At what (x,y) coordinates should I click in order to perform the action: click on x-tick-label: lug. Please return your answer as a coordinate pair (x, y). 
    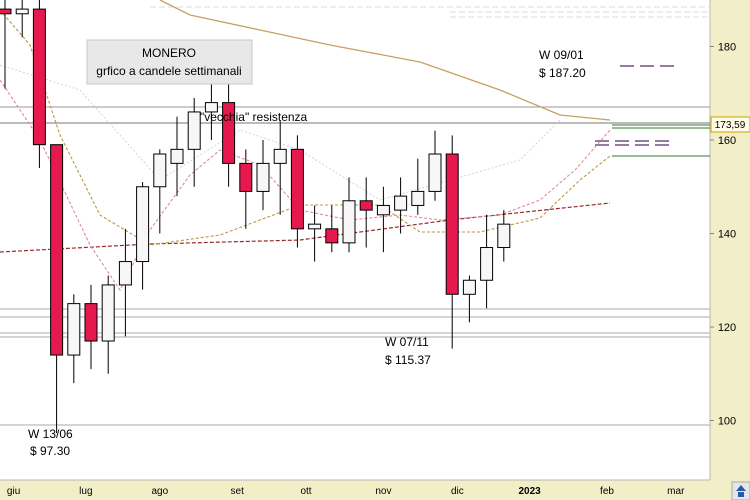
    Looking at the image, I should click on (85, 491).